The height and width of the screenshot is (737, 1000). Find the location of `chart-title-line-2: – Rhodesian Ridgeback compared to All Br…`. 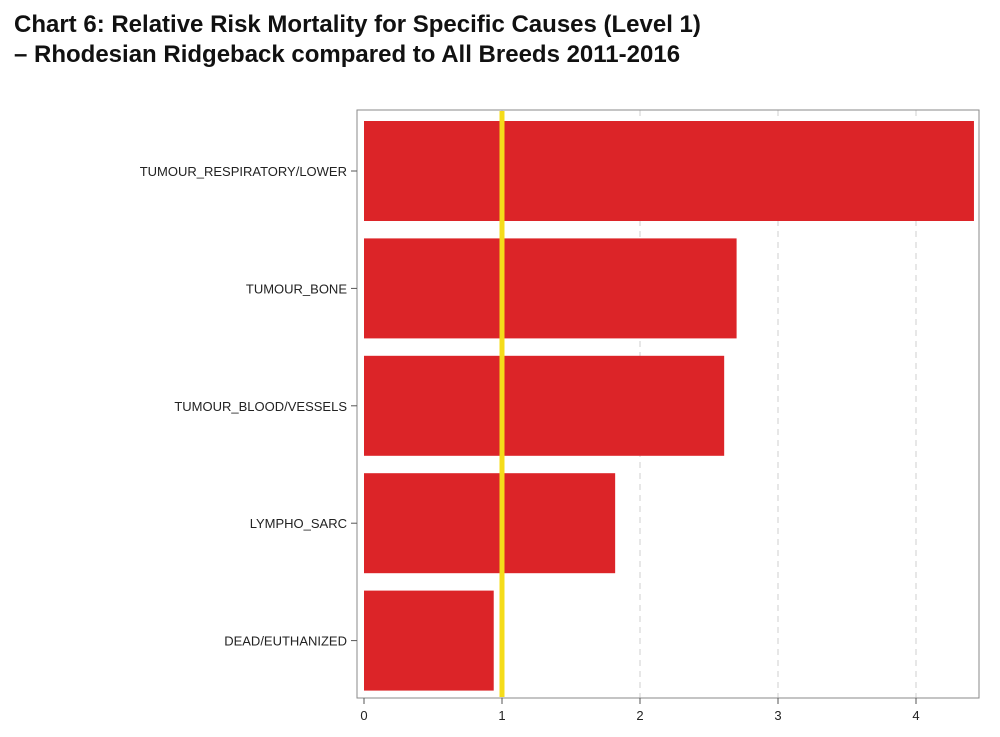

chart-title-line-2: – Rhodesian Ridgeback compared to All Br… is located at coordinates (347, 54).